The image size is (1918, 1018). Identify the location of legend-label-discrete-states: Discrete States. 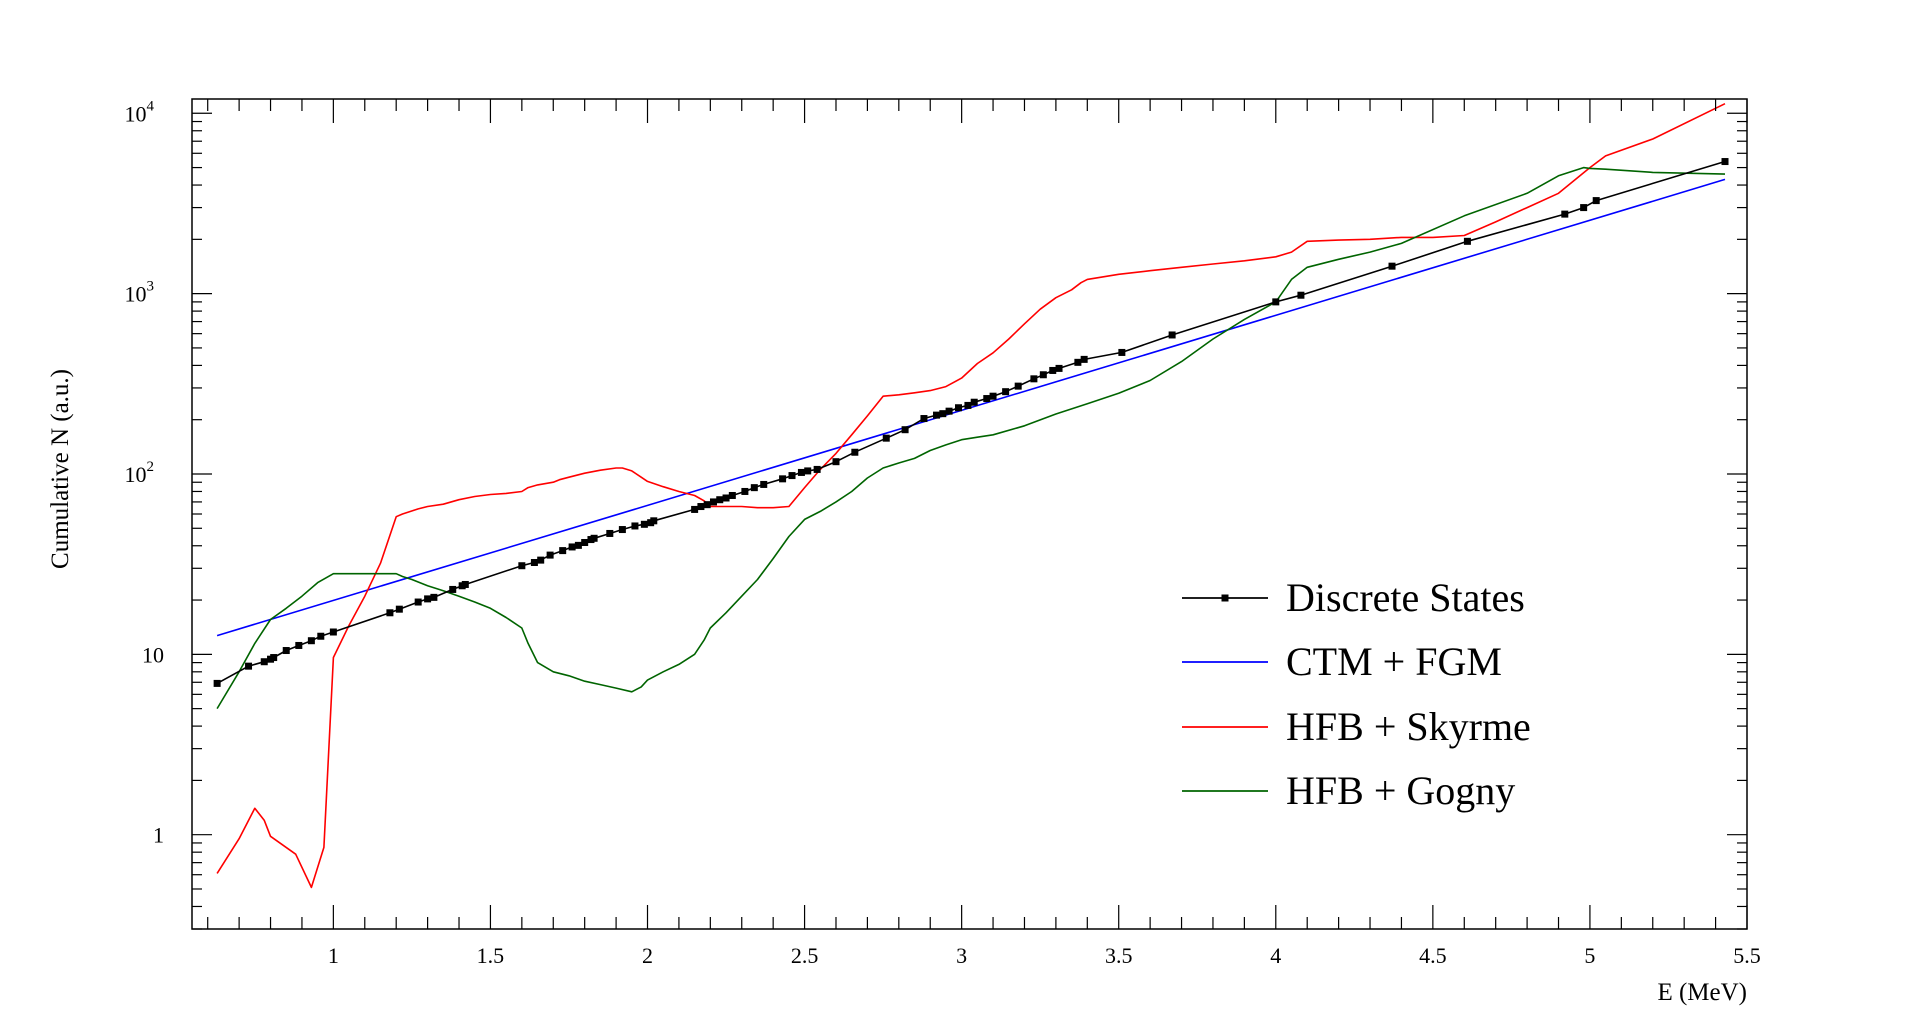
(1405, 597).